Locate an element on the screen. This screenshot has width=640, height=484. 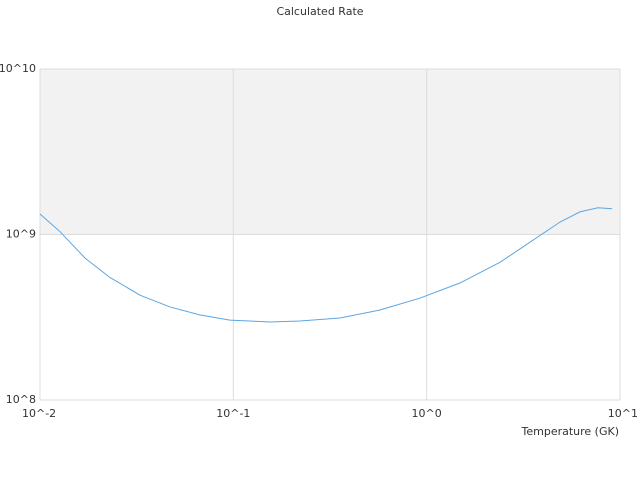
y-tick-label: 10^9 is located at coordinates (21, 234).